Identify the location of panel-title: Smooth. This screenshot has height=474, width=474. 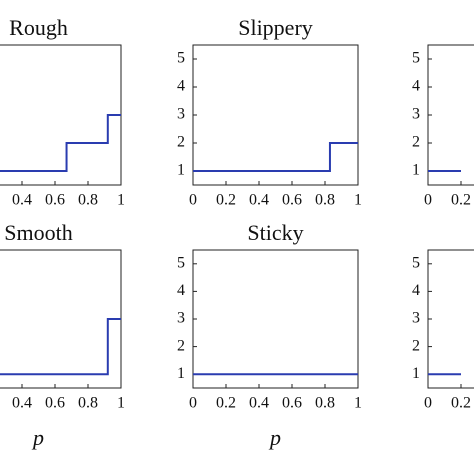
(38, 232).